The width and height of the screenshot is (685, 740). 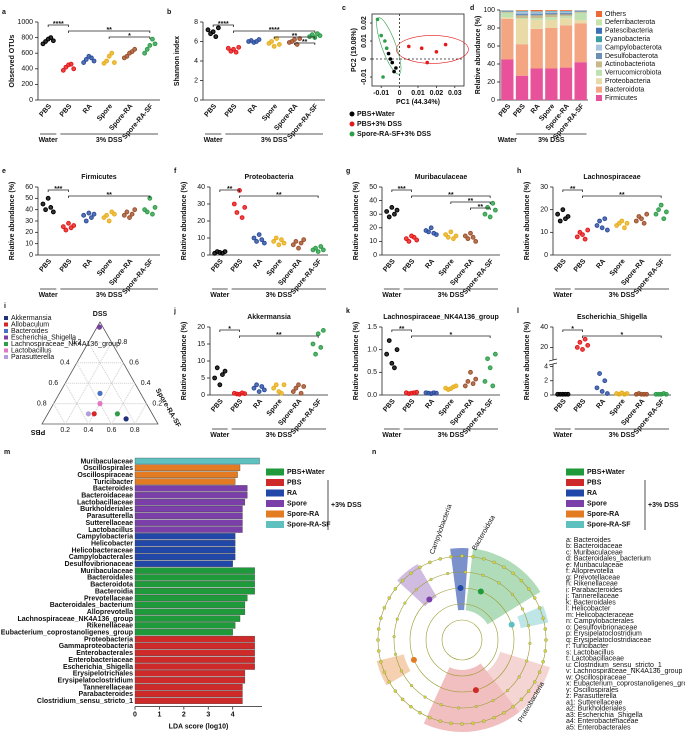 I want to click on bar-label: Prevotellaceae, so click(x=108, y=598).